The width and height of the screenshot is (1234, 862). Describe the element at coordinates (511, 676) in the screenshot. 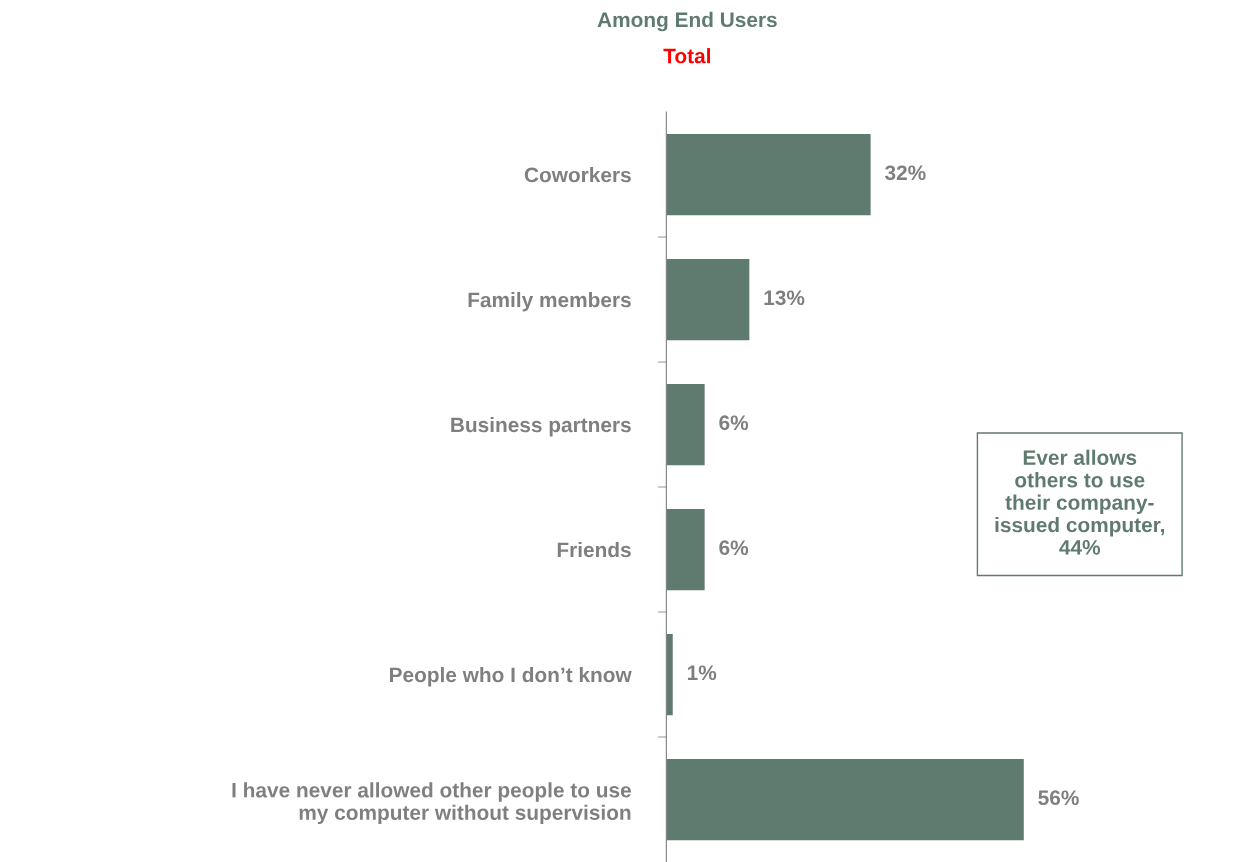

I see `y-tick-label: People who I don’t know` at that location.